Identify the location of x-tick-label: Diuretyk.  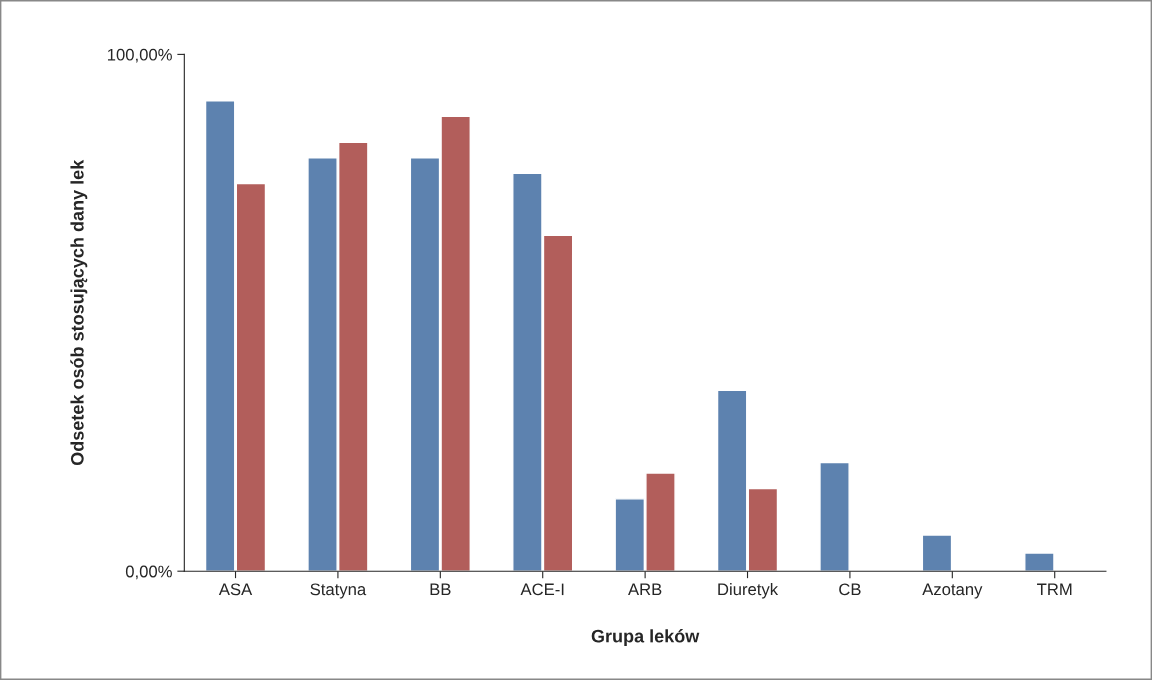
(748, 591).